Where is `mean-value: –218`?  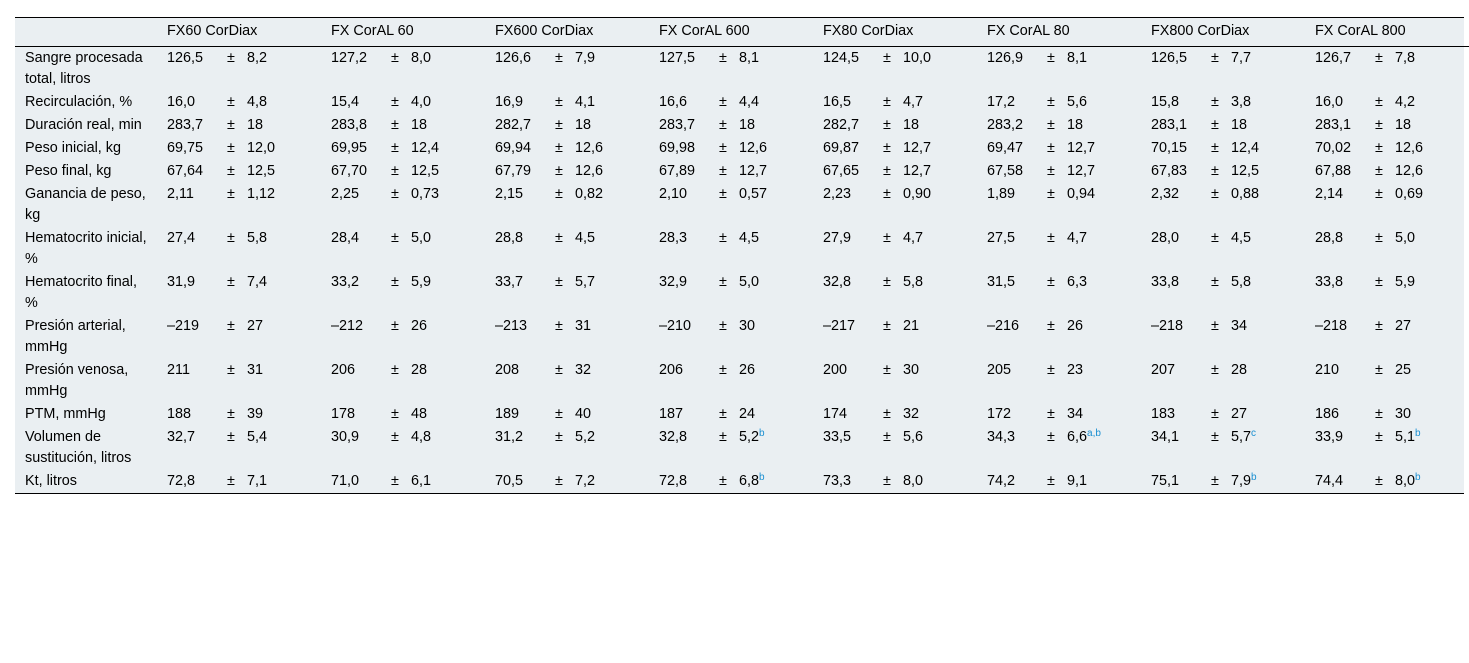
mean-value: –218 is located at coordinates (1331, 325).